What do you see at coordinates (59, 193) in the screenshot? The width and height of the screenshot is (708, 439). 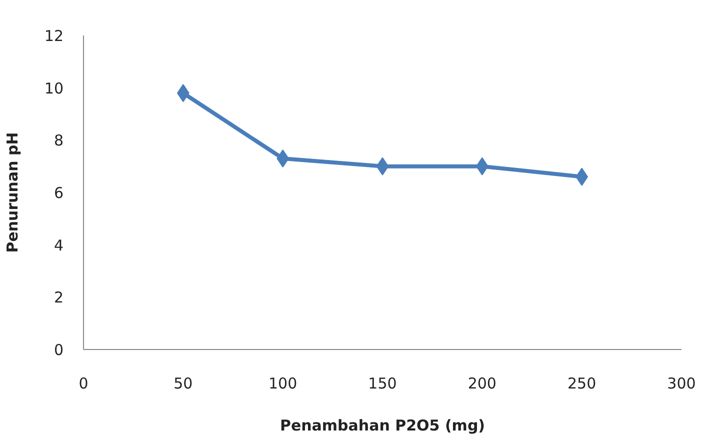 I see `y-tick-label: 6` at bounding box center [59, 193].